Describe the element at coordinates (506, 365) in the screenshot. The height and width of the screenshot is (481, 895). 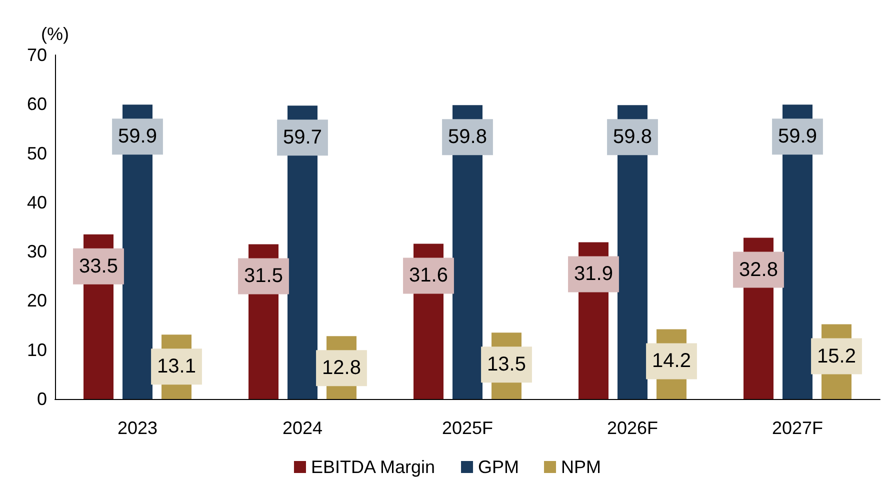
I see `data-label: 13.5` at that location.